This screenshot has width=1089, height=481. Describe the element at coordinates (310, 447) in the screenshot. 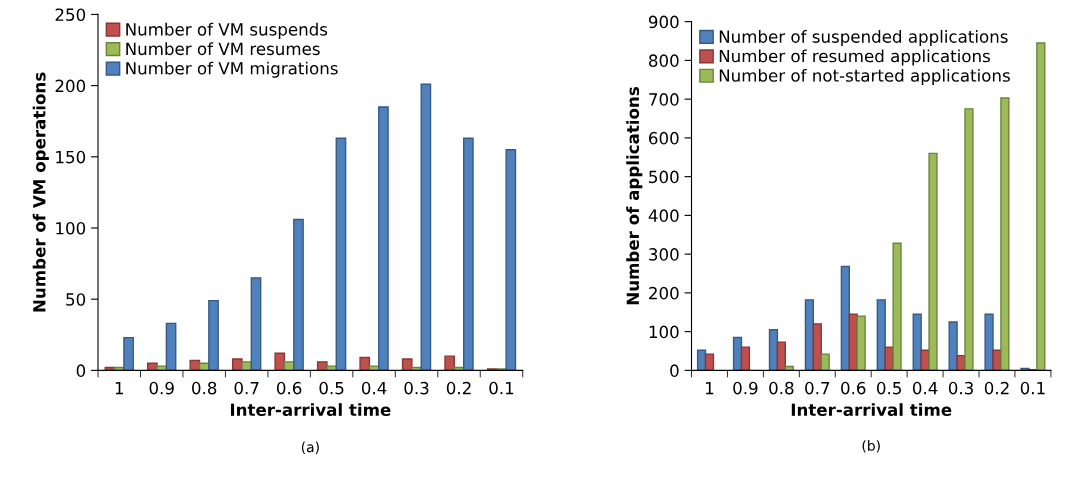

I see `text: (a)` at that location.